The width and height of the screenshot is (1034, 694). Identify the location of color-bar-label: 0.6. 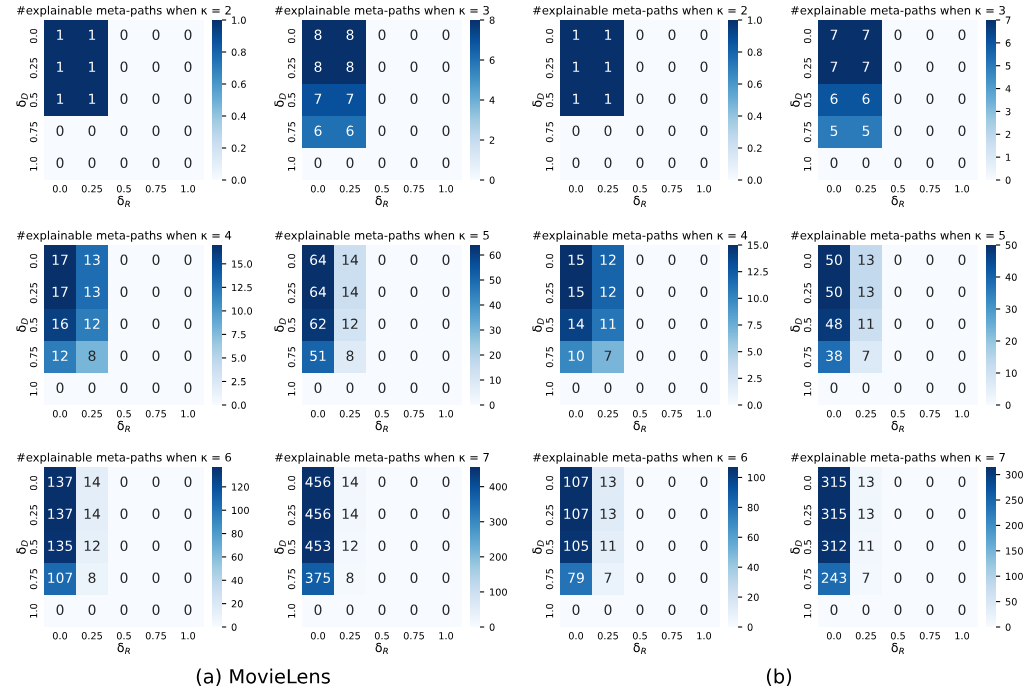
(238, 84).